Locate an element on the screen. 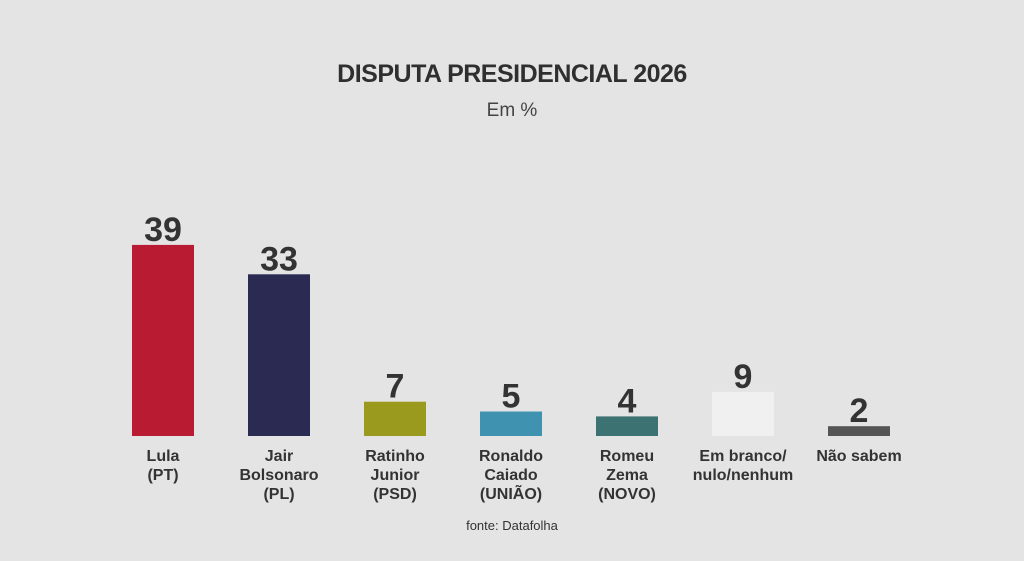  category-label: (NOVO) is located at coordinates (627, 494).